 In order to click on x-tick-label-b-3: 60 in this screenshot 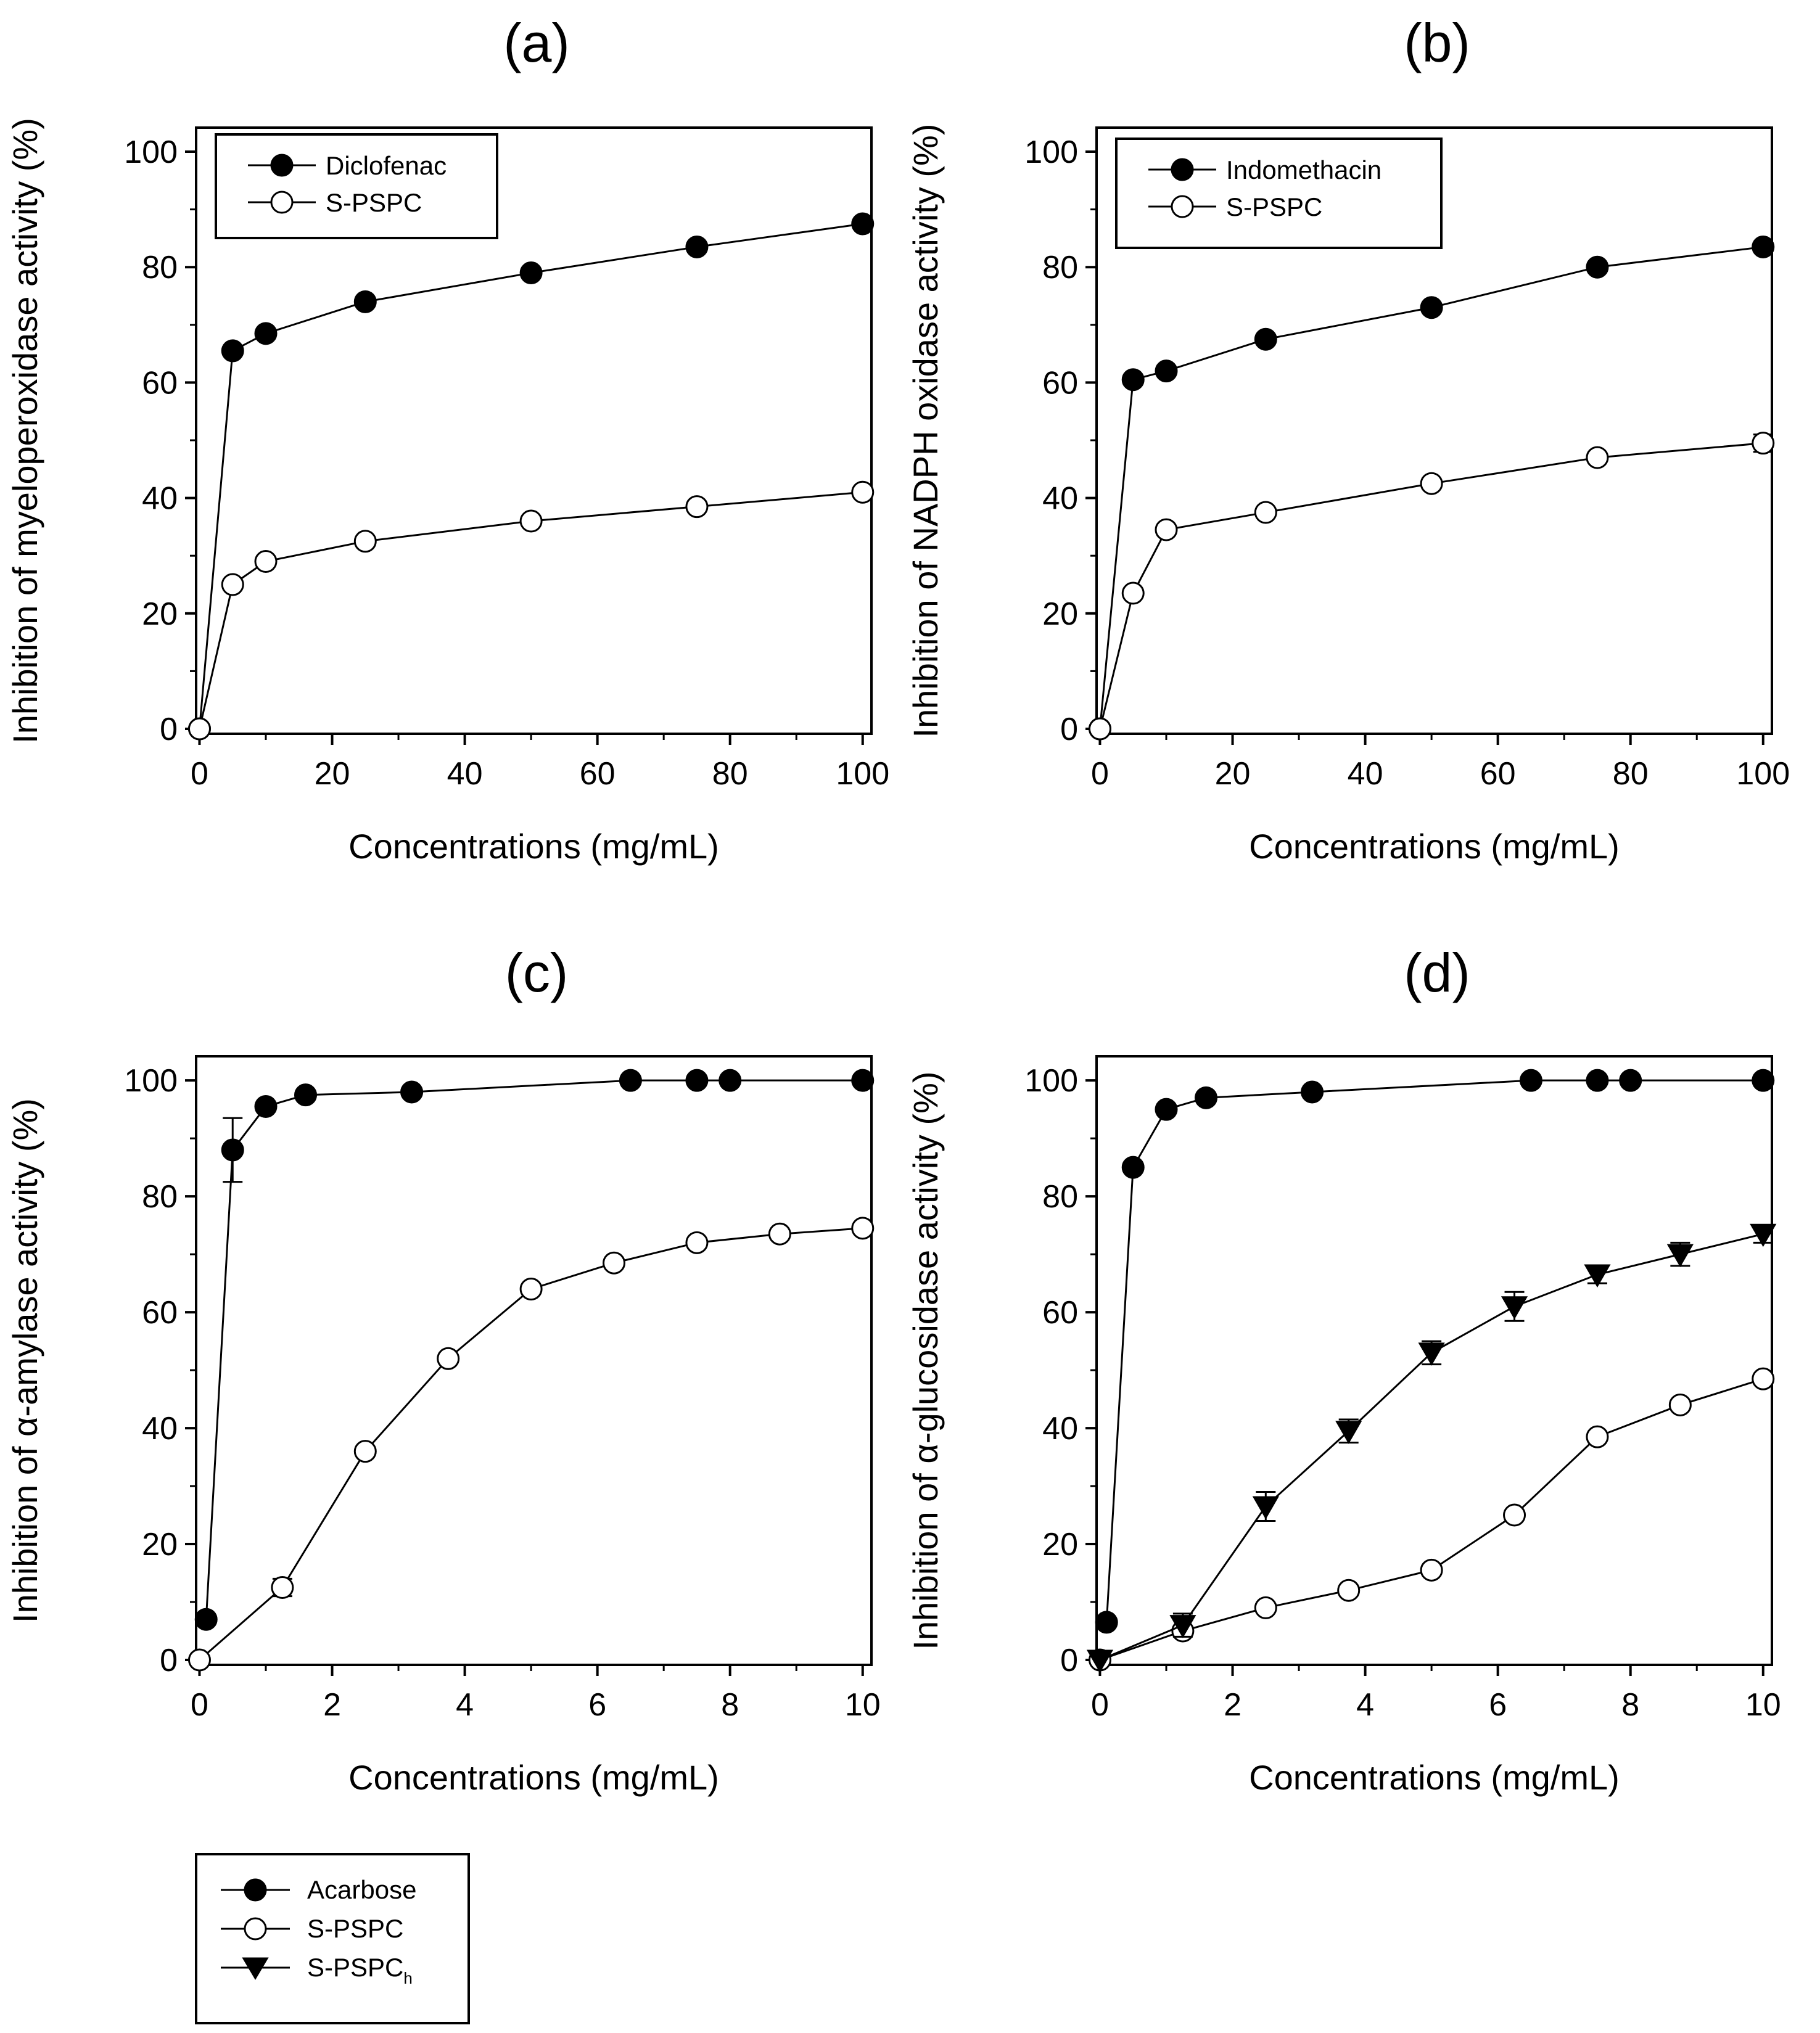, I will do `click(1498, 774)`.